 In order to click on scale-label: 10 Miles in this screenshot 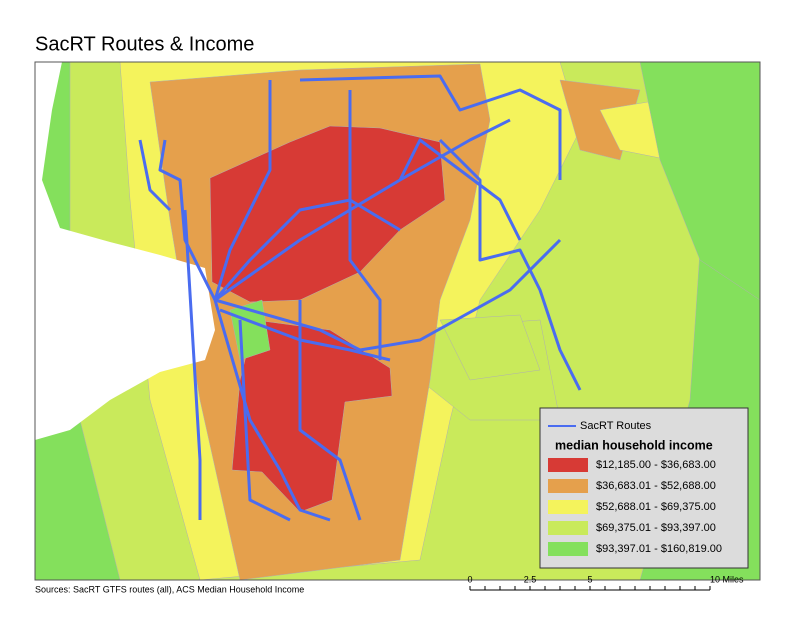, I will do `click(727, 579)`.